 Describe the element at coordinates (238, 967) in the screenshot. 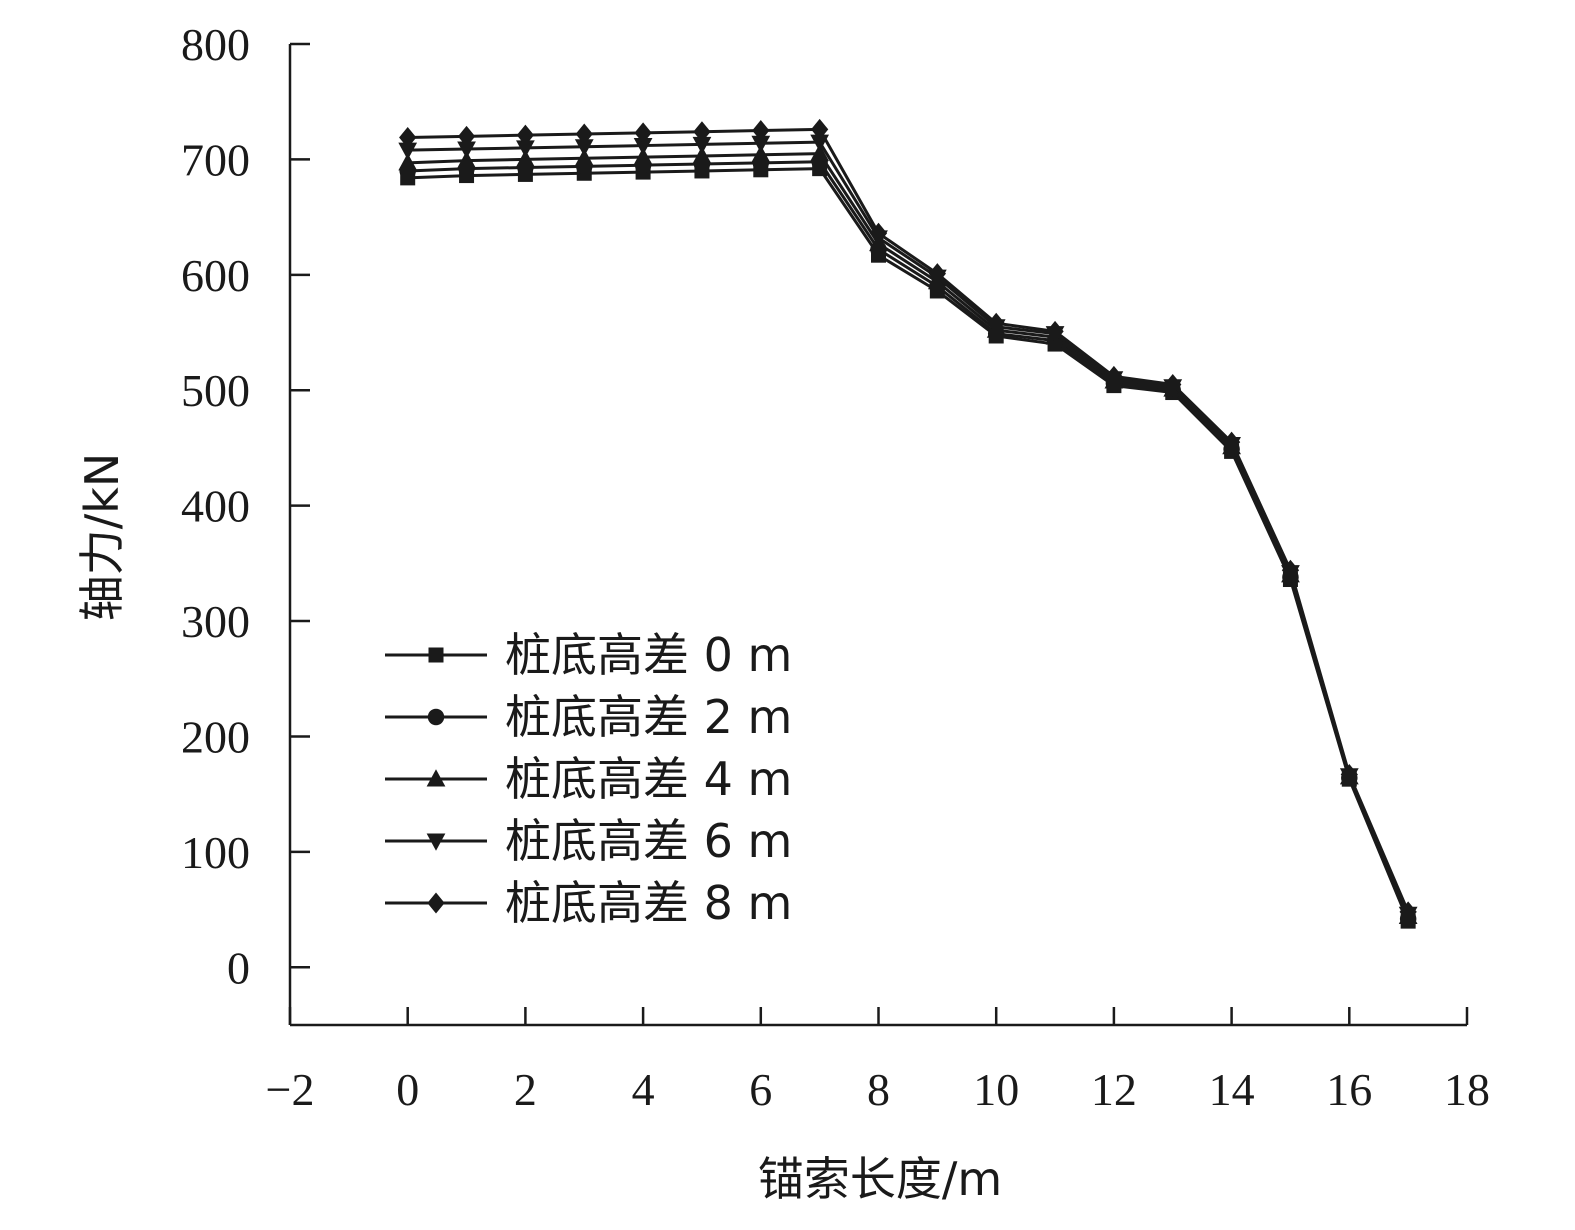

I see `y-tick-label: 0` at that location.